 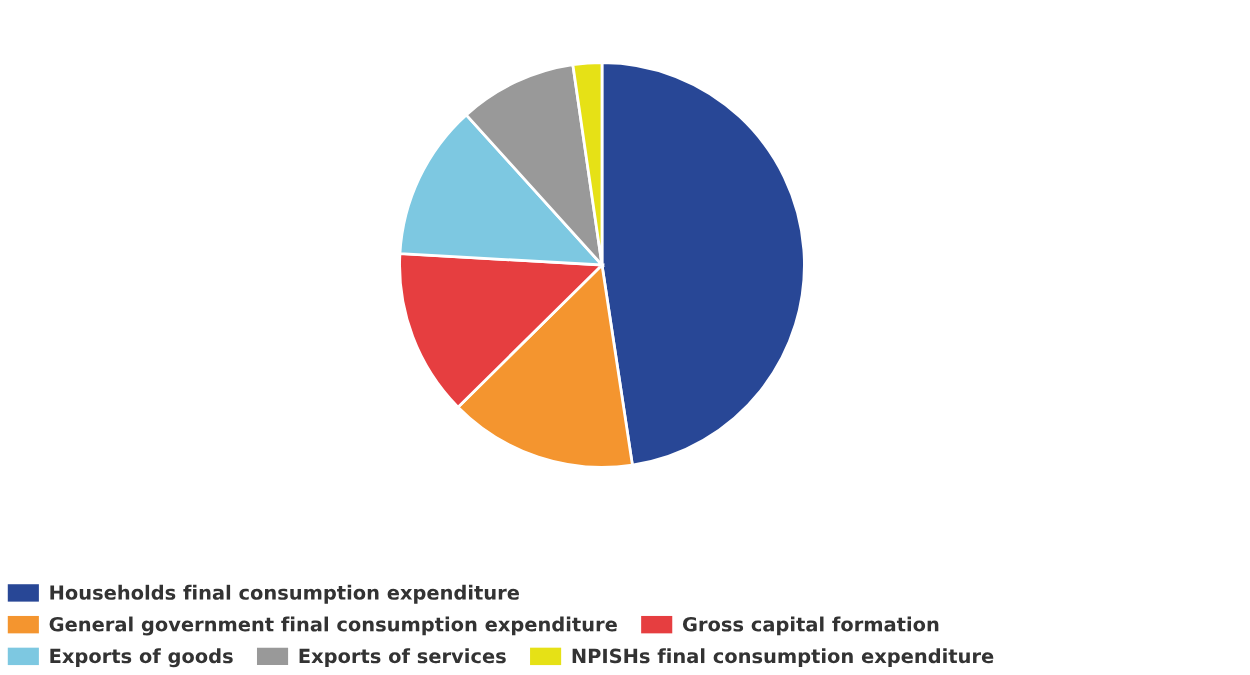 I want to click on legend-label: General government final consumption expenditure, so click(x=333, y=626).